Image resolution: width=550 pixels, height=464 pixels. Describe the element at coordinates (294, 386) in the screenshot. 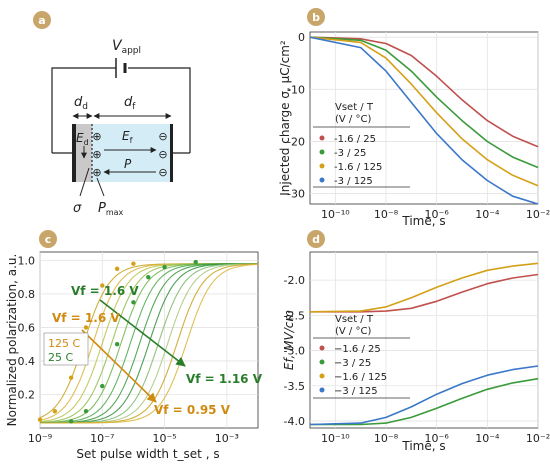

I see `y-tick-label: -3.5` at that location.